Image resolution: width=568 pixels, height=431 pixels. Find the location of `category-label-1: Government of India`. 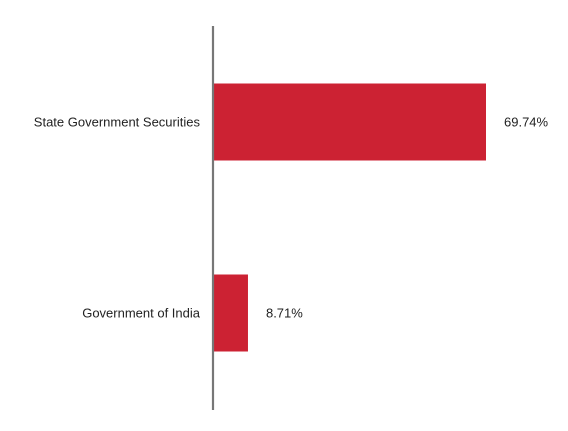

category-label-1: Government of India is located at coordinates (141, 313).